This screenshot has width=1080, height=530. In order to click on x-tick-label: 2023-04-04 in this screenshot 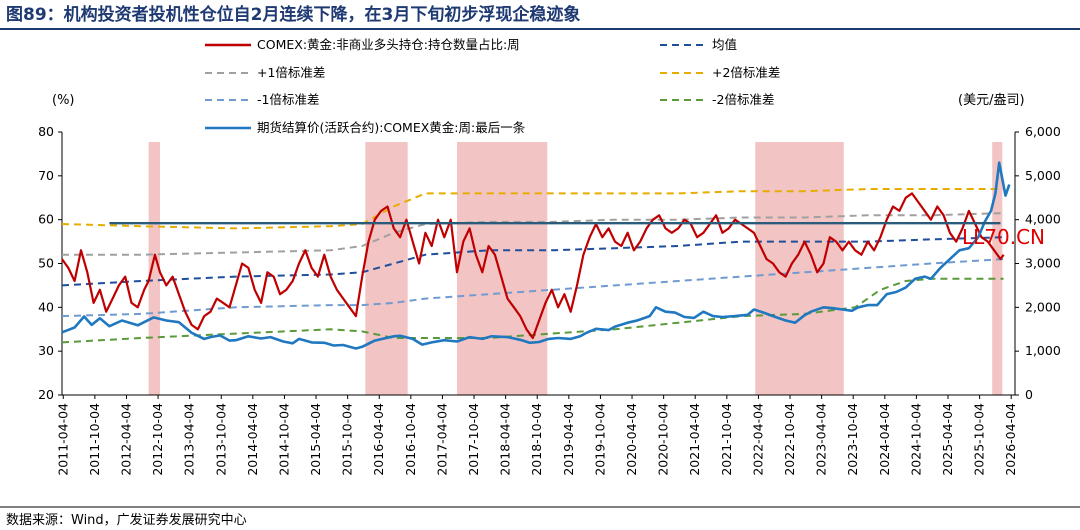, I will do `click(821, 439)`.